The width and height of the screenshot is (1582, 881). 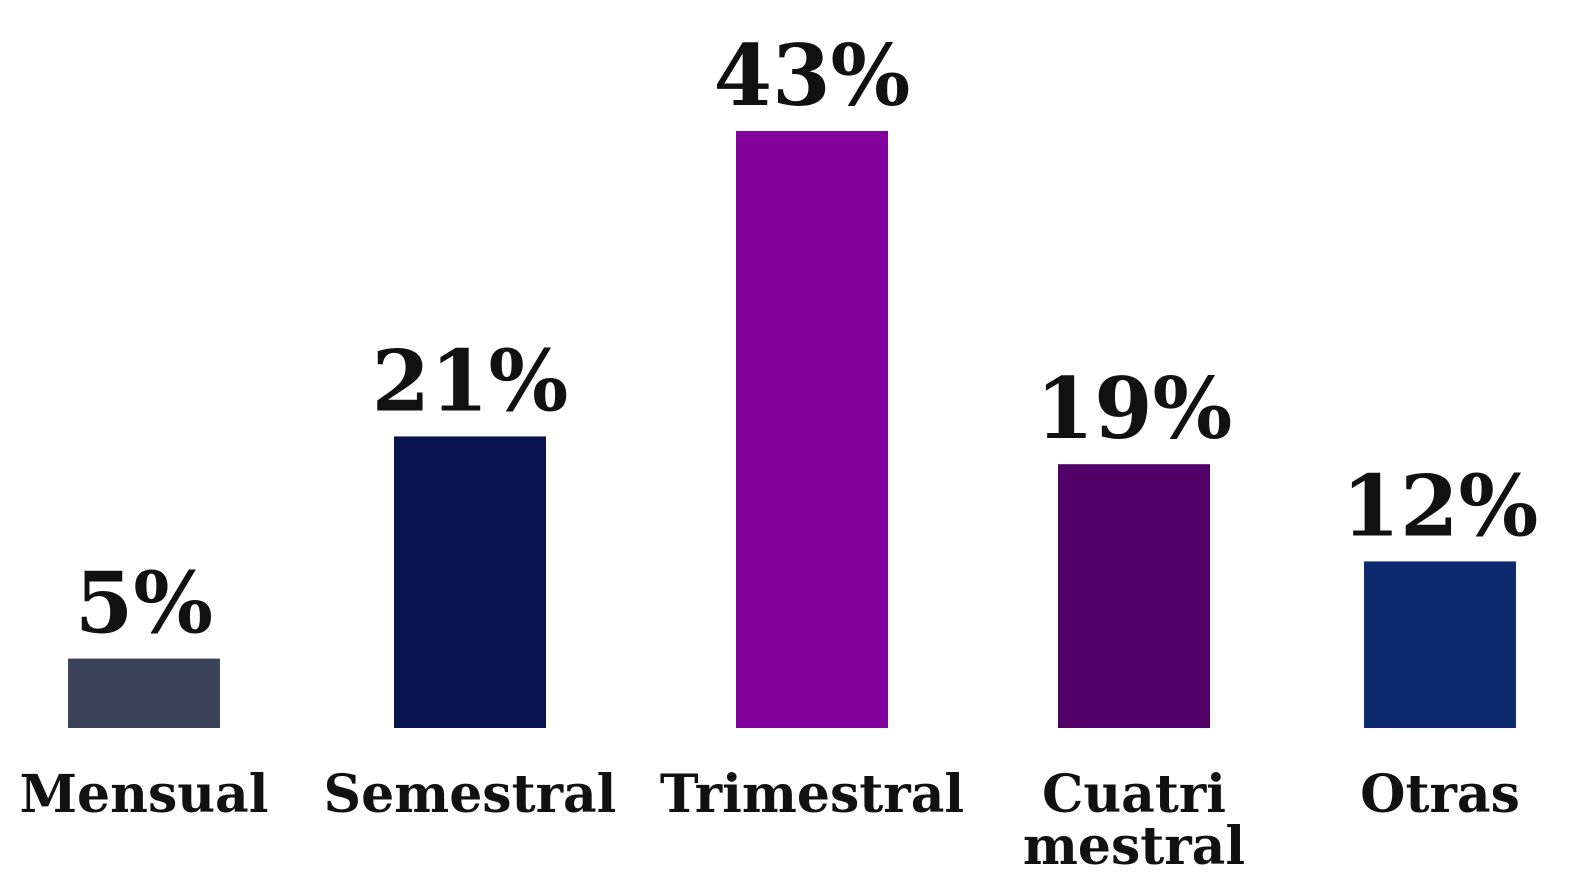 I want to click on category-label-line: Cuatri, so click(x=1134, y=794).